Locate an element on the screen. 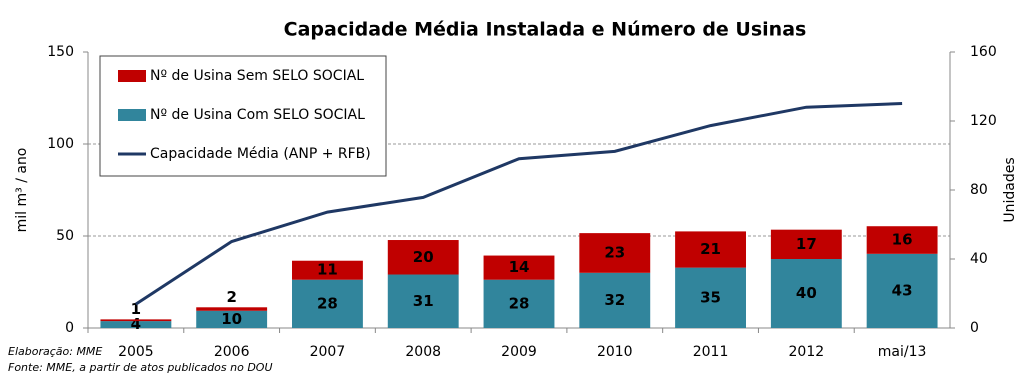 The width and height of the screenshot is (1024, 383). y2-tick-label: 0 is located at coordinates (974, 328).